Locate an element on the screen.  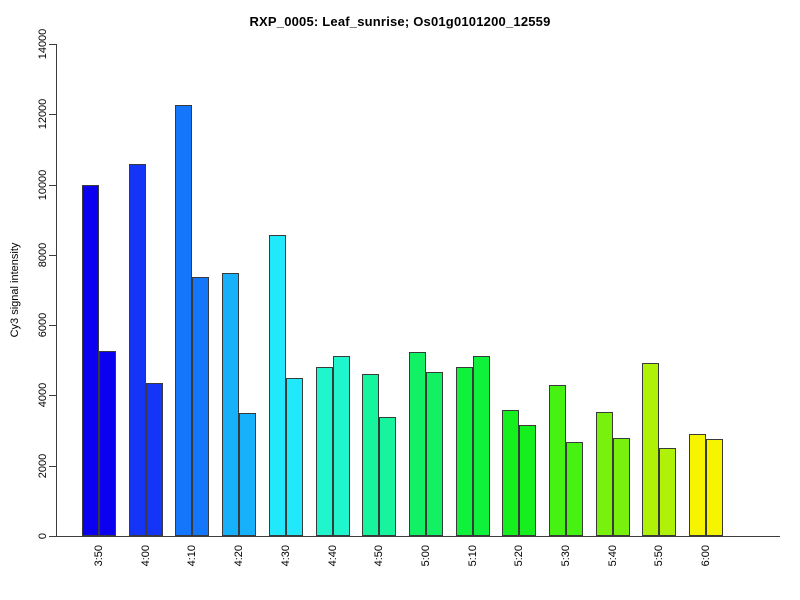
y-axis-label: Cy3 signal intensity is located at coordinates (15, 290).